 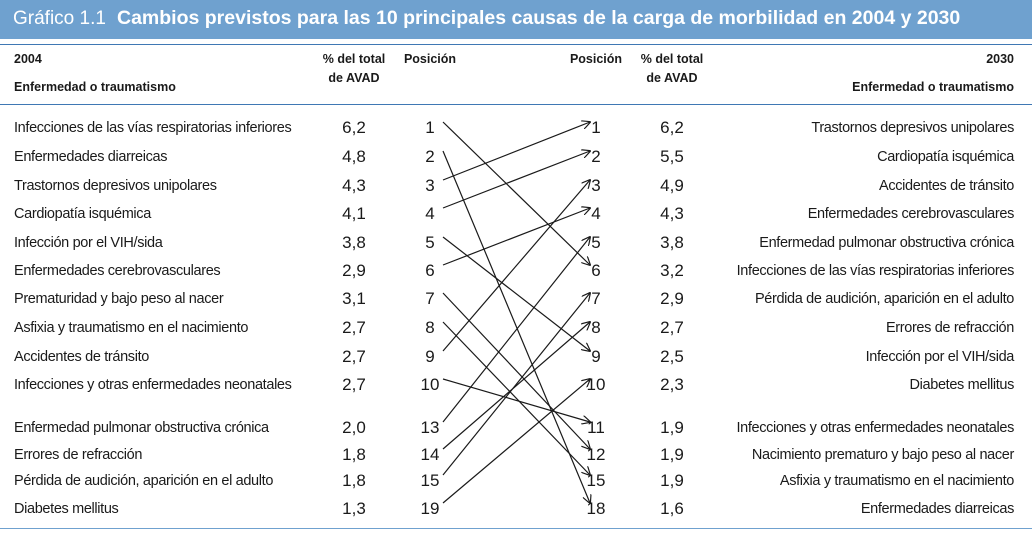 What do you see at coordinates (430, 508) in the screenshot?
I see `left-rank: 19` at bounding box center [430, 508].